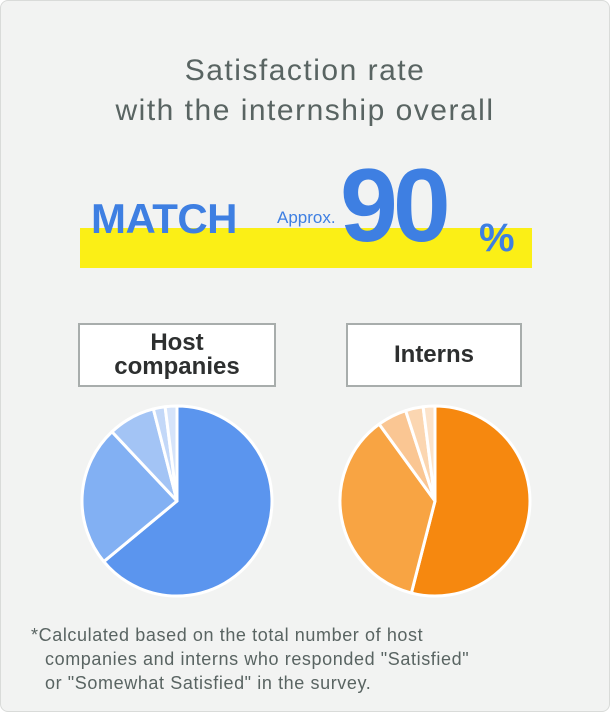  Describe the element at coordinates (306, 248) in the screenshot. I see `yellow-highlight-bar` at that location.